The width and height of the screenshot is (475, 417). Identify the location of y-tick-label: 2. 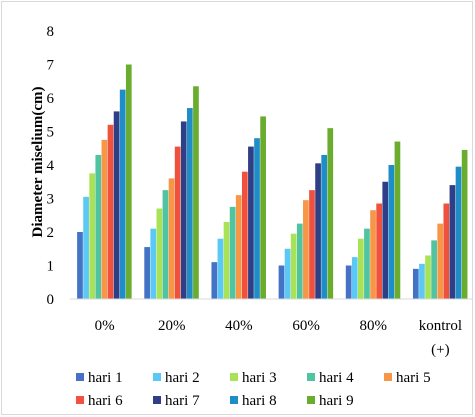
(51, 233).